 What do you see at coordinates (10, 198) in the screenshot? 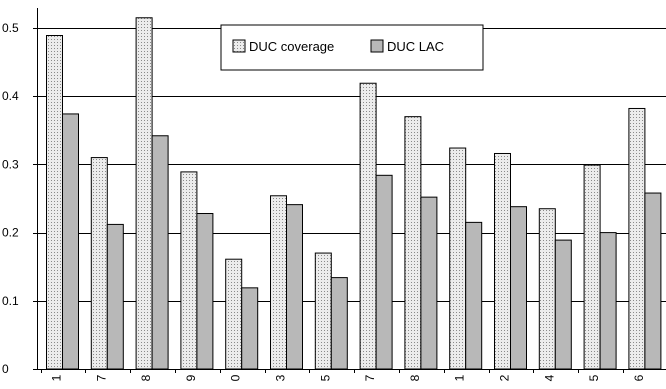
I see `y-tick-labels: 0 0.1 0.2 0.3 0.4 0.5` at bounding box center [10, 198].